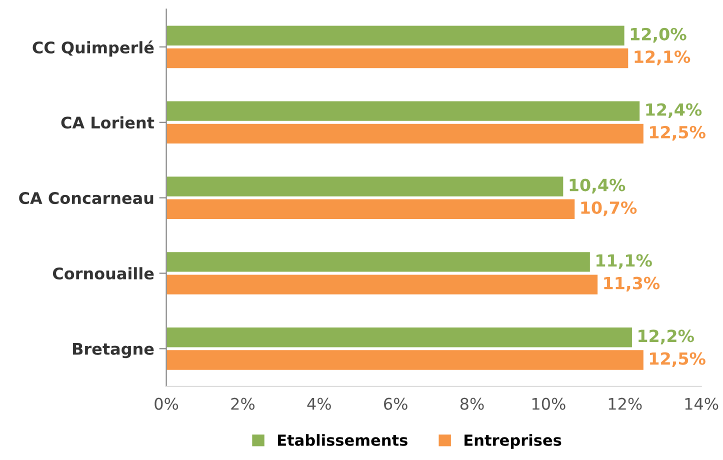 This screenshot has height=460, width=723. I want to click on x-tick-label: 6%, so click(396, 404).